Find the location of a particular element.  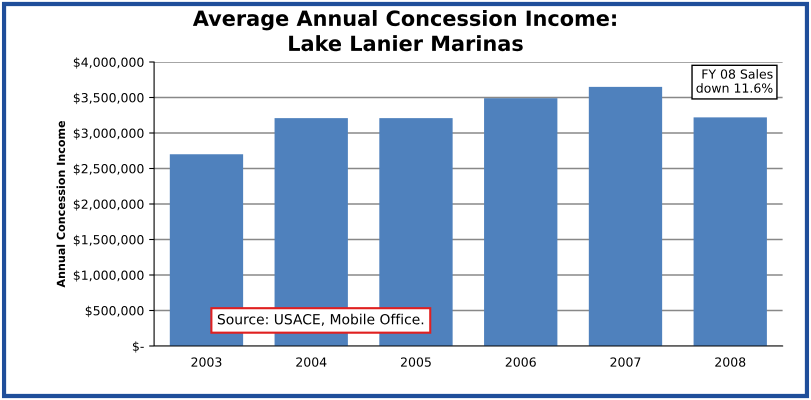

chart-title: Average Annual Concession Income: Lake Lanier Marinas is located at coordinates (404, 31).